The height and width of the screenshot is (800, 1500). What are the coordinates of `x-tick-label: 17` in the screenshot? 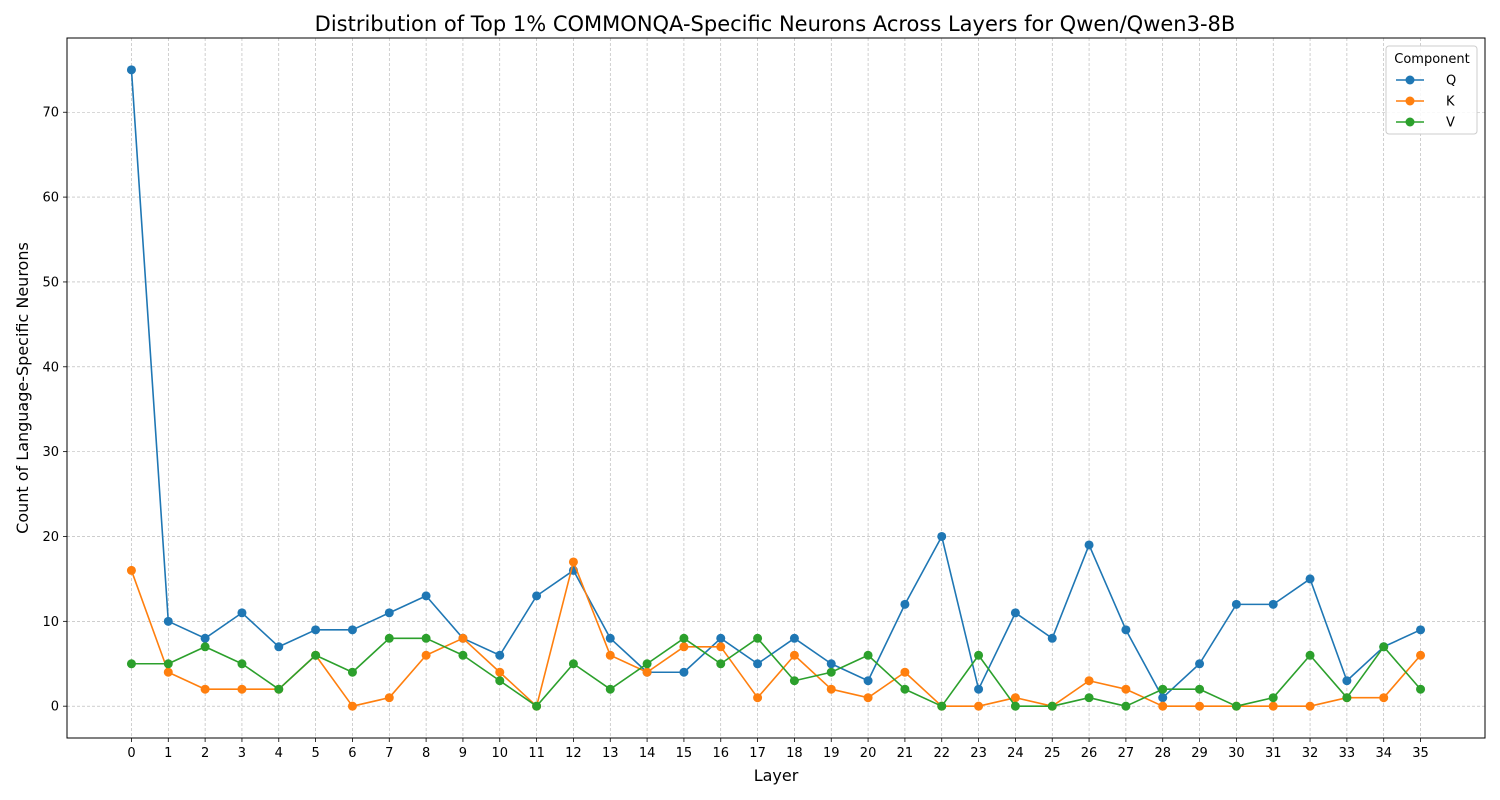 It's located at (757, 753).